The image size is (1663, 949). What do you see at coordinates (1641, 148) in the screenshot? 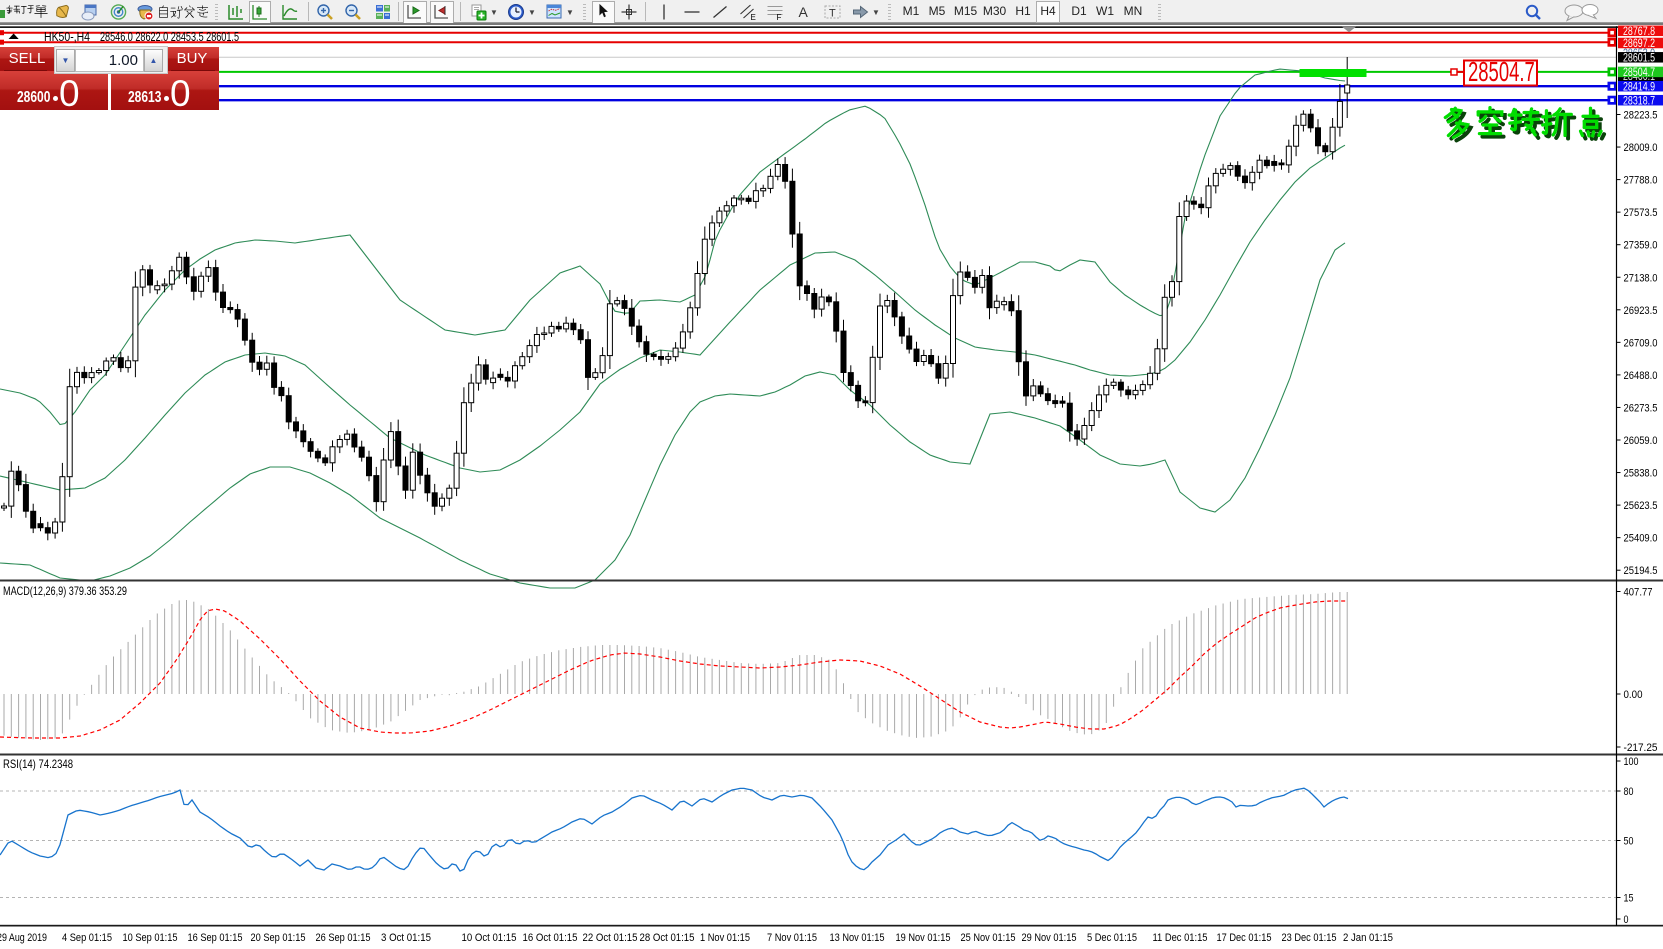
I see `svg-text: 28009.0` at bounding box center [1641, 148].